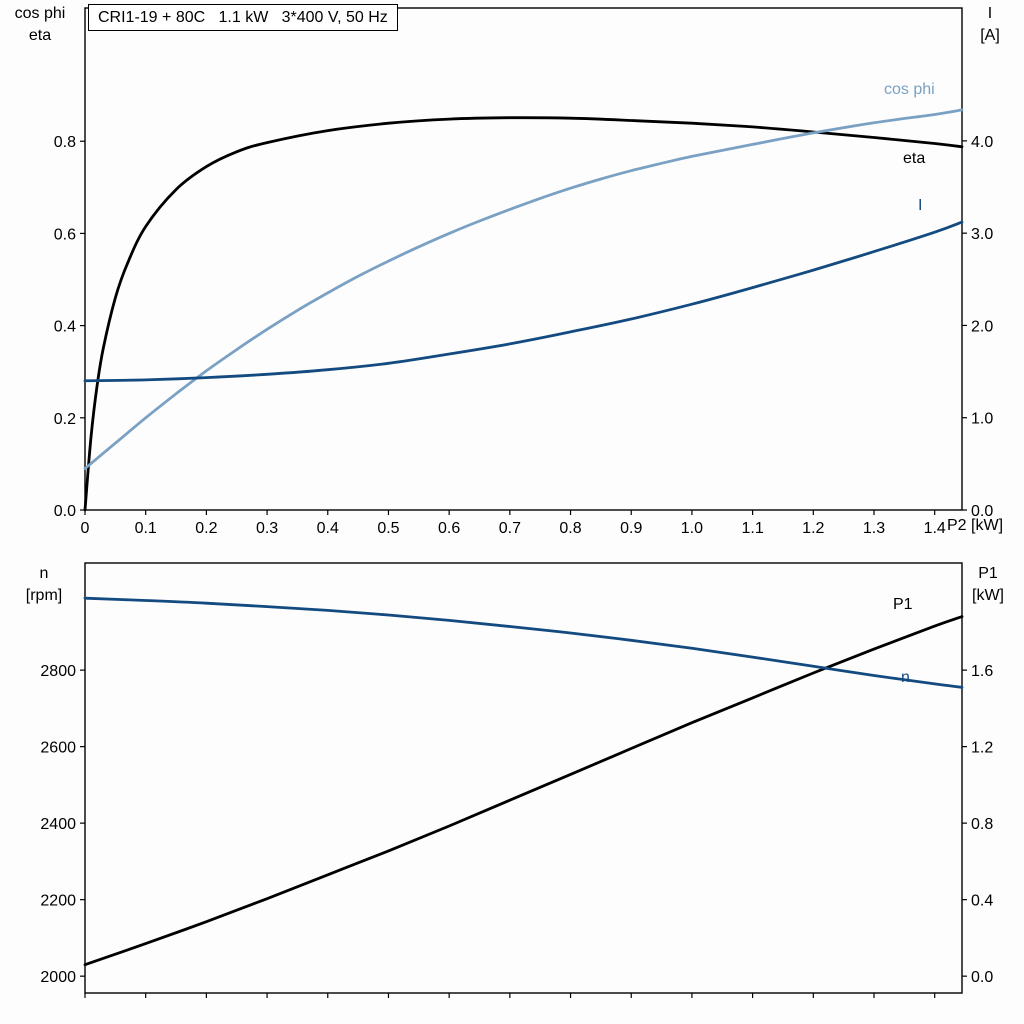 The width and height of the screenshot is (1024, 1024). What do you see at coordinates (988, 585) in the screenshot?
I see `bottom-right-axis-label: P1 [kW]` at bounding box center [988, 585].